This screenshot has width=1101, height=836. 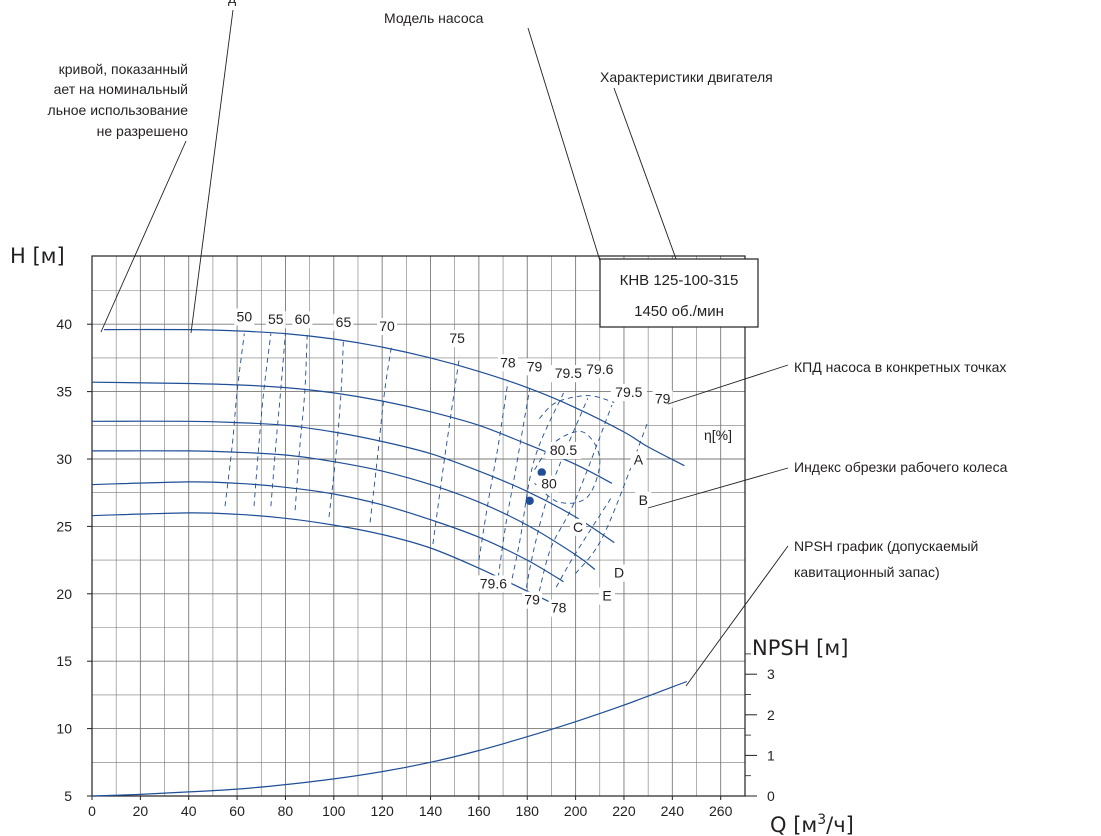 I want to click on x-tick-label: 240, so click(x=673, y=811).